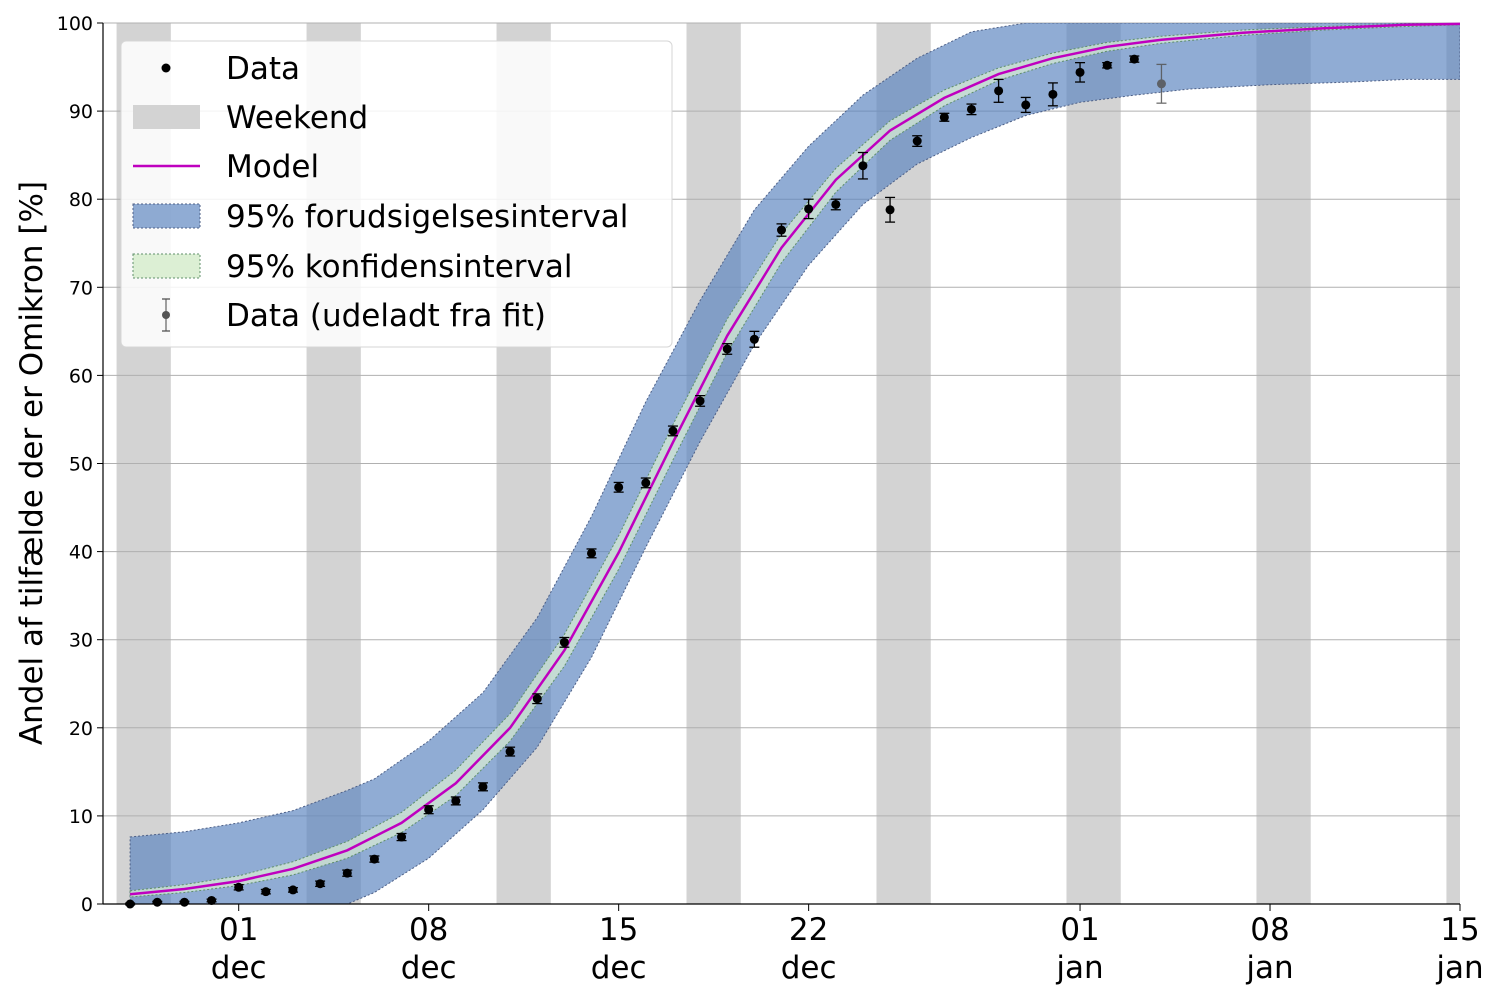 This screenshot has width=1500, height=1004. I want to click on legend-data-icon, so click(166, 68).